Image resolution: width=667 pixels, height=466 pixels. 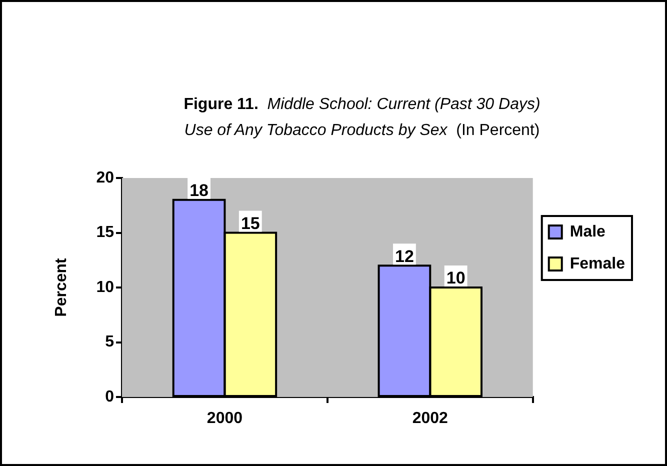 I want to click on data-label: 12, so click(x=404, y=256).